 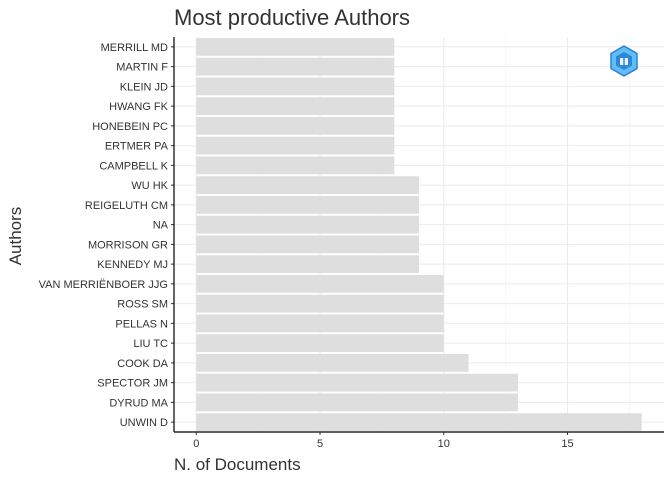 I want to click on x-axis-title: N. of Documents, so click(x=237, y=464).